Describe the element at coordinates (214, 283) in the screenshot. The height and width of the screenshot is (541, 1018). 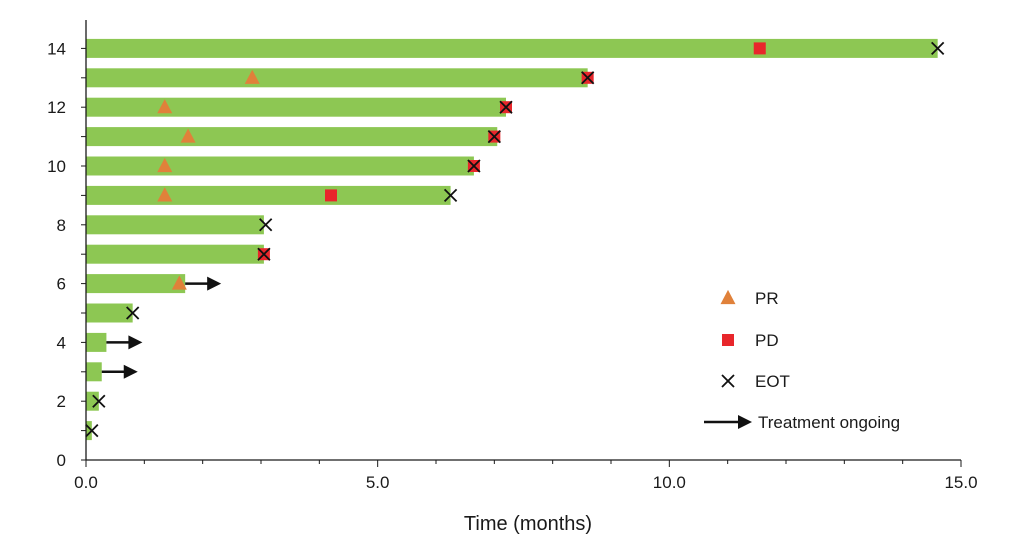
I see `ongoing-arrow-6-head` at that location.